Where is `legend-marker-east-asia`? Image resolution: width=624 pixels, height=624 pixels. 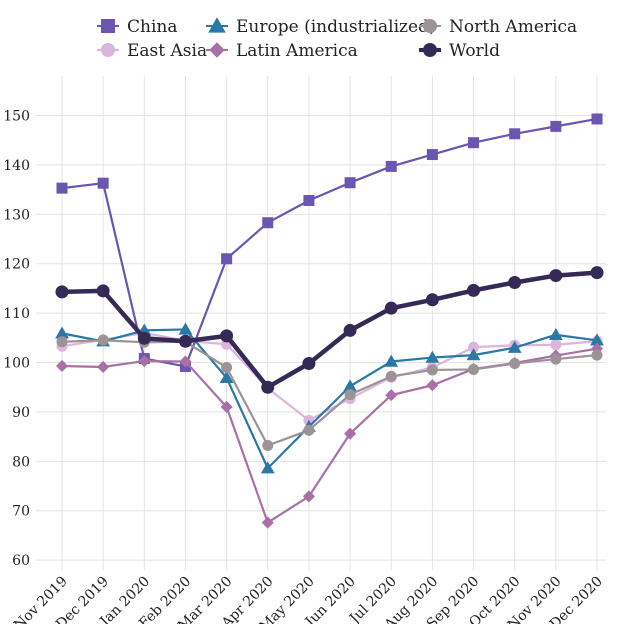
legend-marker-east-asia is located at coordinates (108, 50).